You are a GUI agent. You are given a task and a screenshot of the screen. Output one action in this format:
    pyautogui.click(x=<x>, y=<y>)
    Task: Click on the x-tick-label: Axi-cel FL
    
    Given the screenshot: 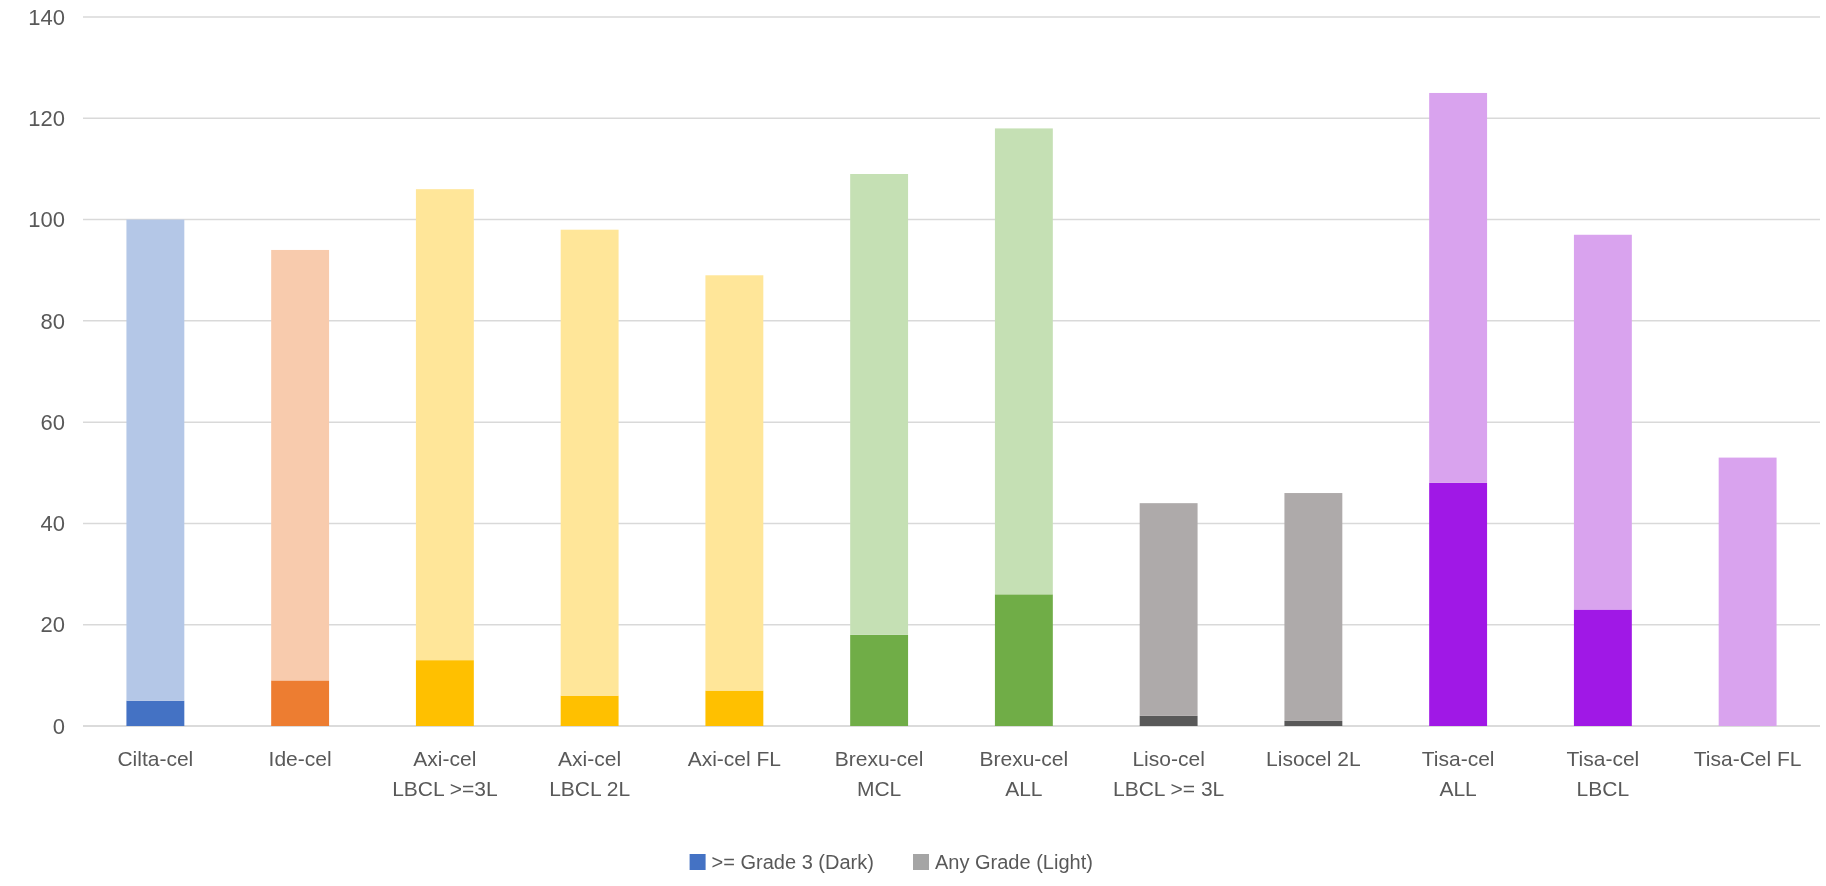 What is the action you would take?
    pyautogui.click(x=734, y=758)
    